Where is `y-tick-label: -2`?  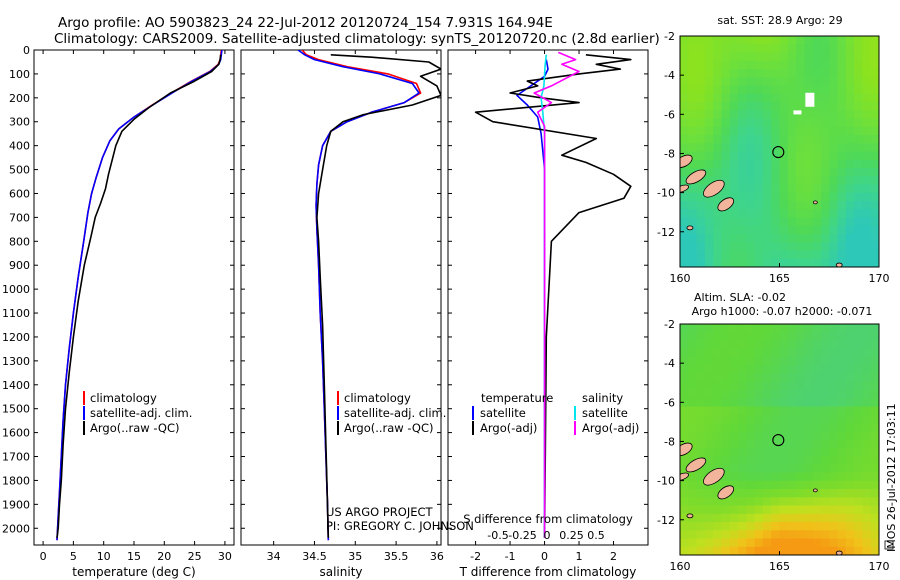
y-tick-label: -2 is located at coordinates (669, 324).